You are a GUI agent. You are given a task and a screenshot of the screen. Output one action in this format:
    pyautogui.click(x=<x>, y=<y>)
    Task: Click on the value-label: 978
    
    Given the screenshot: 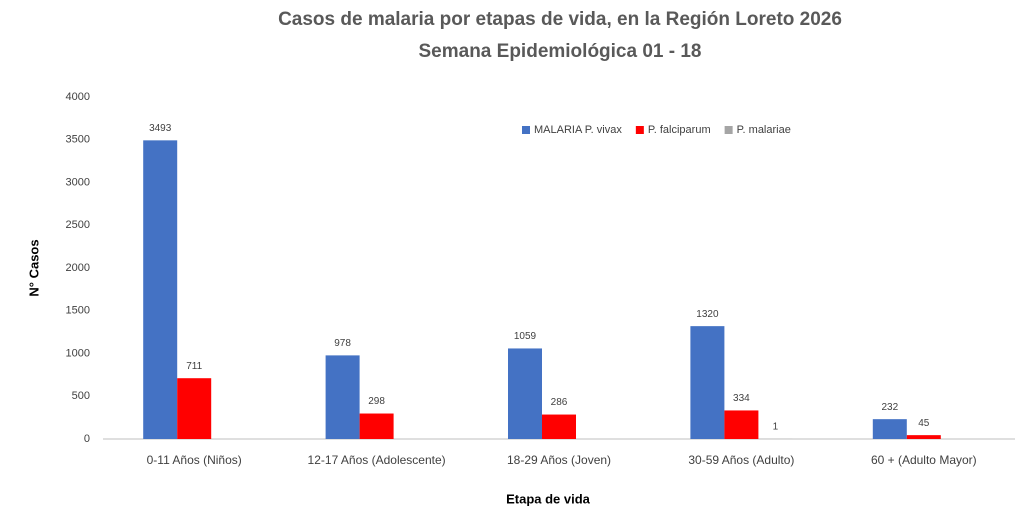 What is the action you would take?
    pyautogui.click(x=342, y=343)
    